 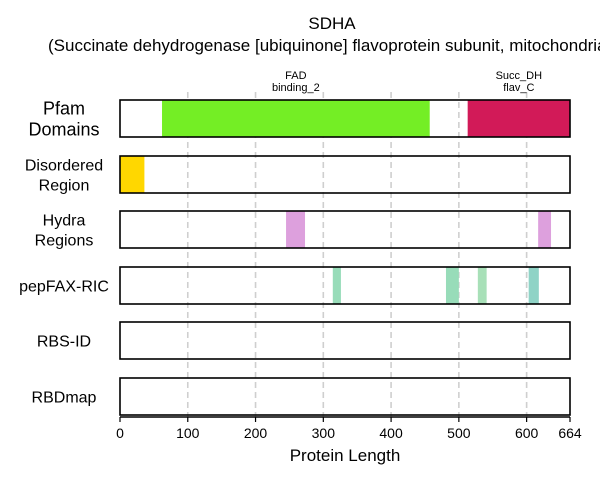 I want to click on x-tick-label: 300, so click(x=324, y=433).